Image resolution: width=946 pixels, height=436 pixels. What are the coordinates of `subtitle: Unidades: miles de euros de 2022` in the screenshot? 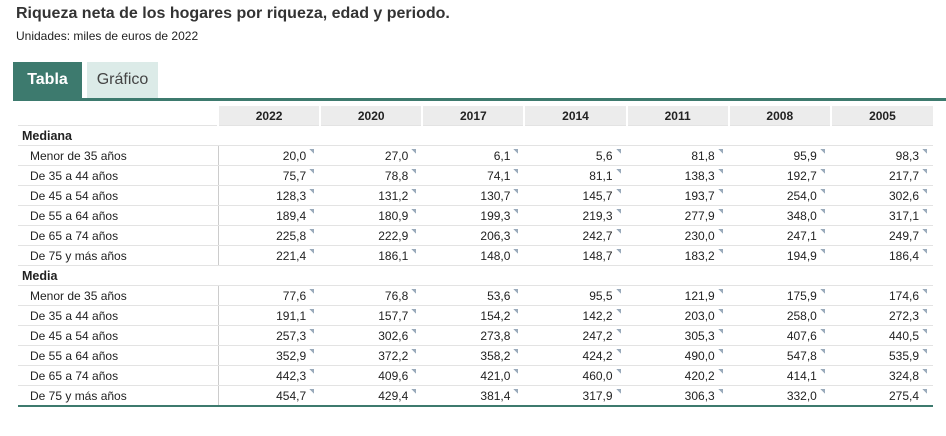 It's located at (107, 36).